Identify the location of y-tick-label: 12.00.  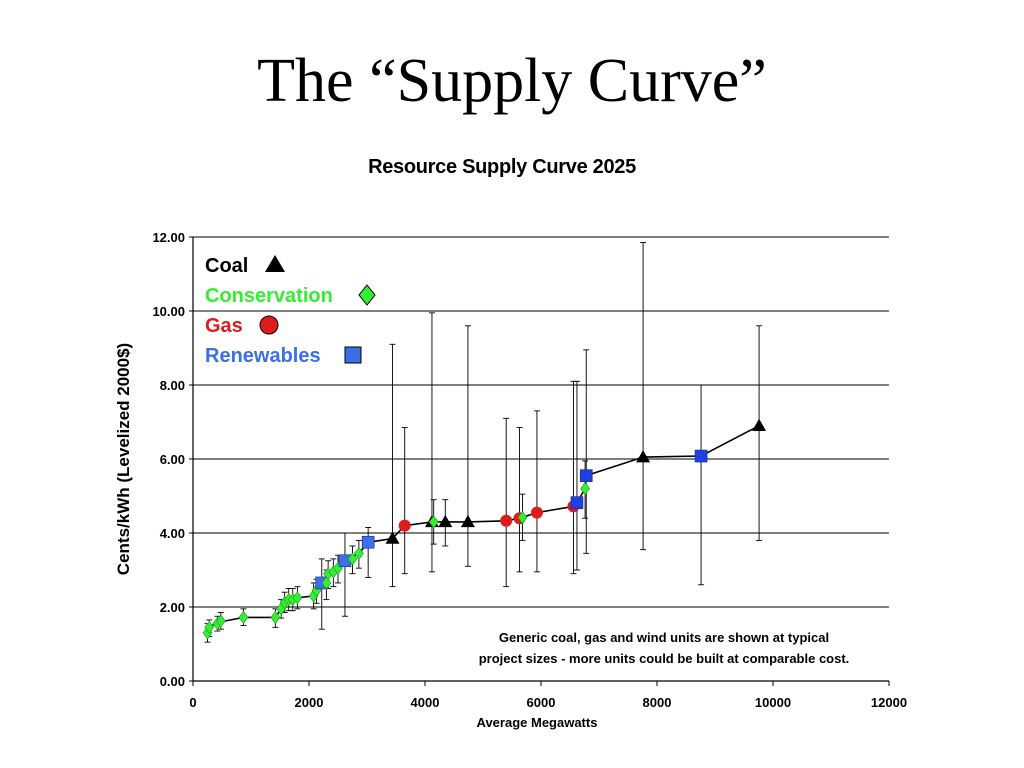
(168, 237).